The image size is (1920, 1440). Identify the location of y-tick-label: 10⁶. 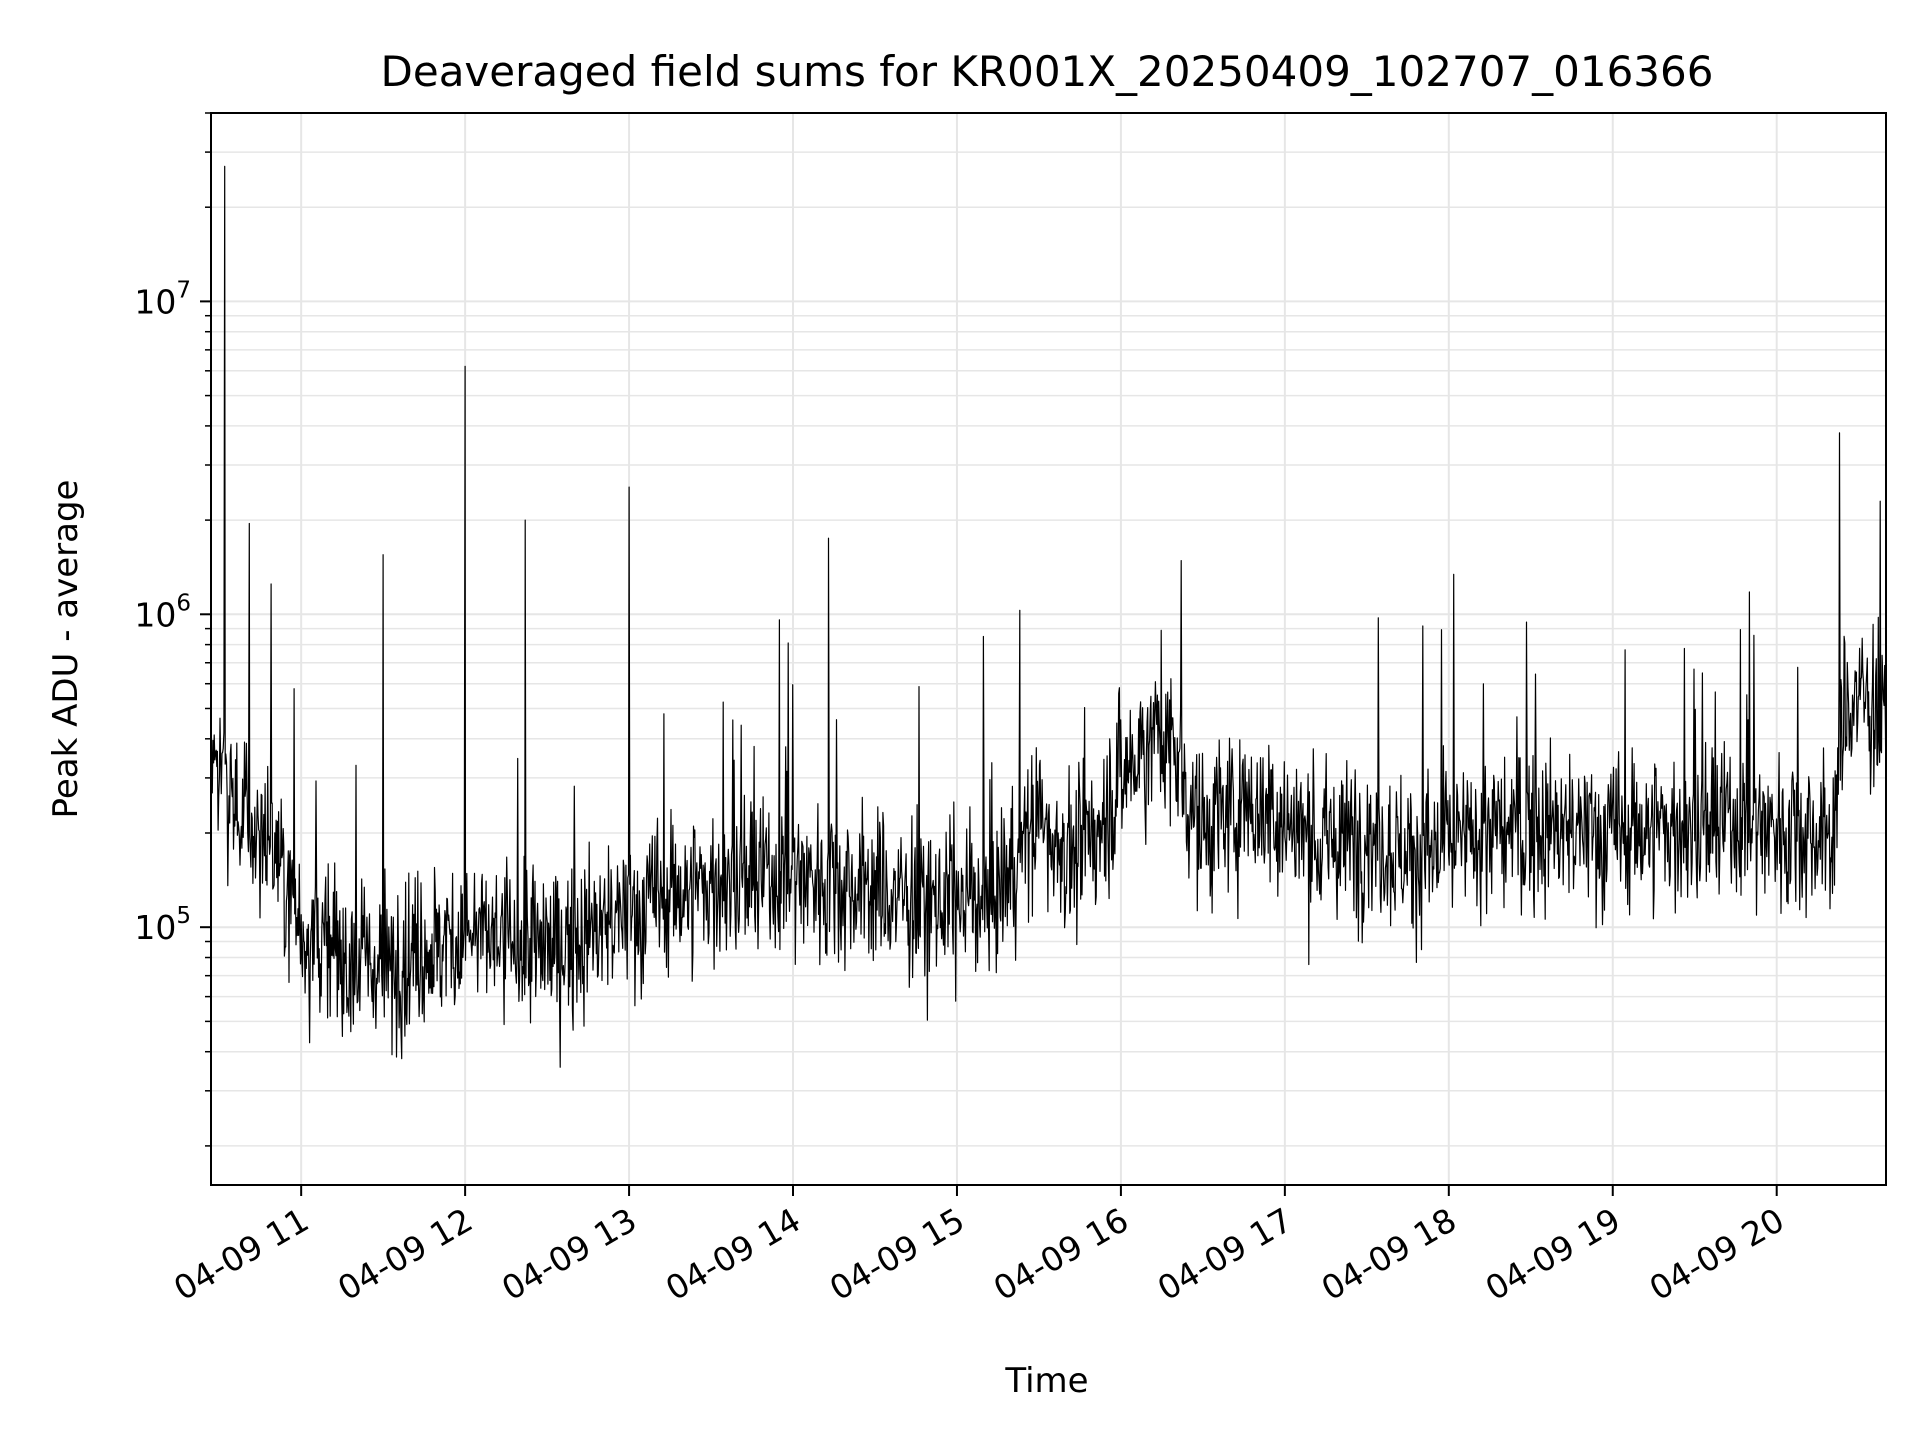
(162, 612).